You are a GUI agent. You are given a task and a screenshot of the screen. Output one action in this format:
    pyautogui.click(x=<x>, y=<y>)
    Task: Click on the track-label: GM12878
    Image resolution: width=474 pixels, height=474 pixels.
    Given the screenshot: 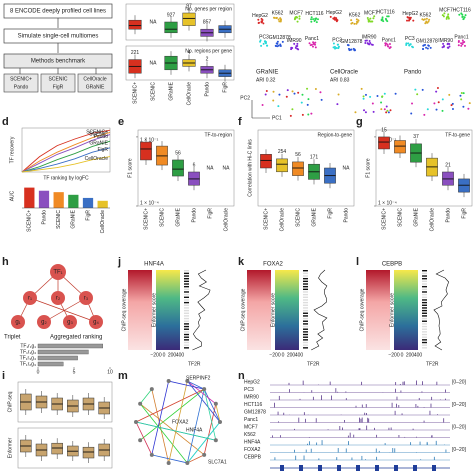 What is the action you would take?
    pyautogui.click(x=255, y=412)
    